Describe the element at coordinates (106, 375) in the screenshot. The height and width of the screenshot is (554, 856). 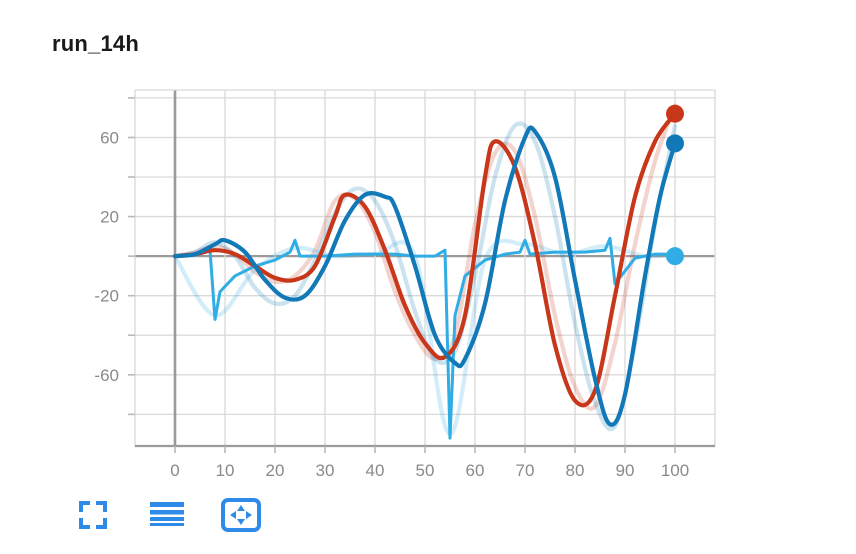
I see `y-tick-label: -60` at that location.